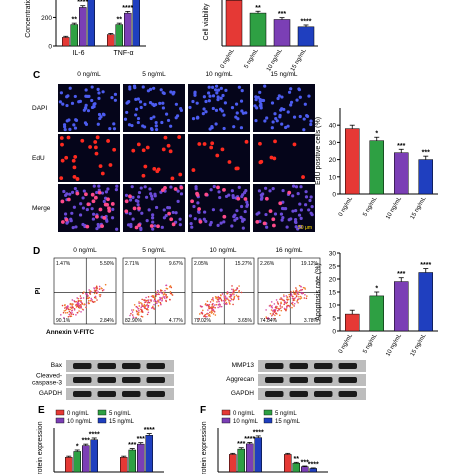 This screenshot has height=474, width=474. Describe the element at coordinates (120, 414) in the screenshot. I see `legend-label: 5 ng/mL` at that location.